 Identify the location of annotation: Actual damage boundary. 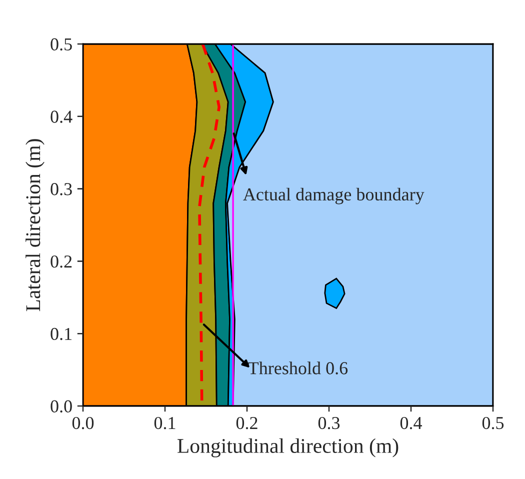
(333, 196).